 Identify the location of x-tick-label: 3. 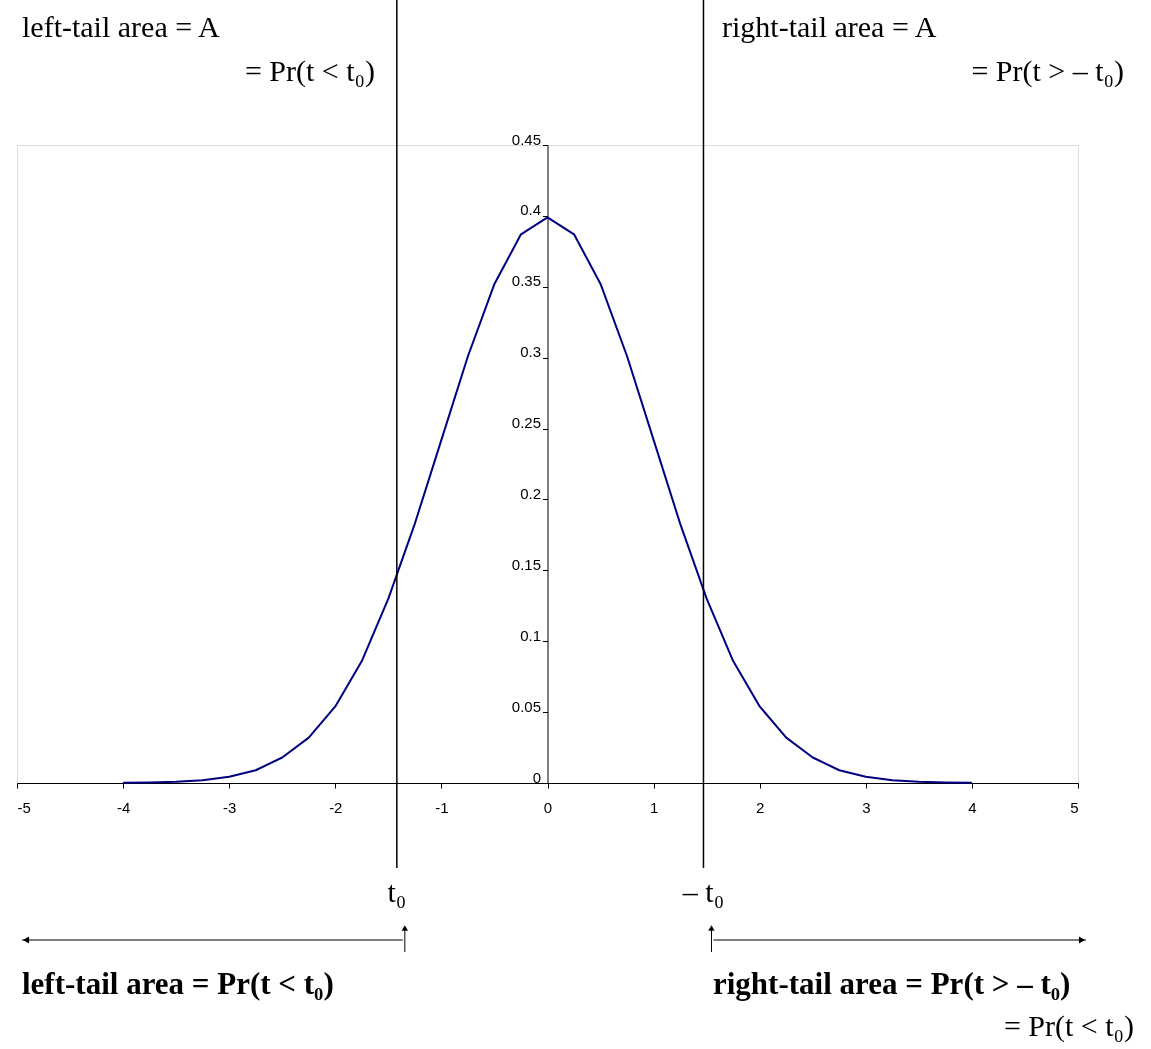
(866, 807).